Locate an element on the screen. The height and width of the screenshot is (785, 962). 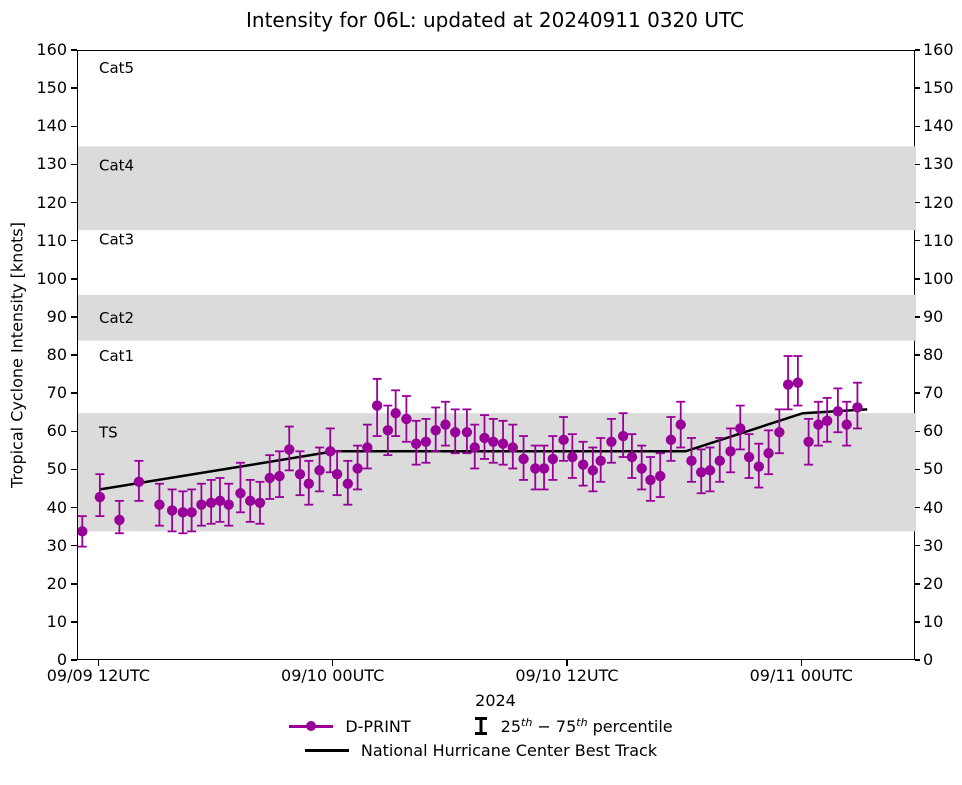
y-tick-label-left: 50 is located at coordinates (56, 469).